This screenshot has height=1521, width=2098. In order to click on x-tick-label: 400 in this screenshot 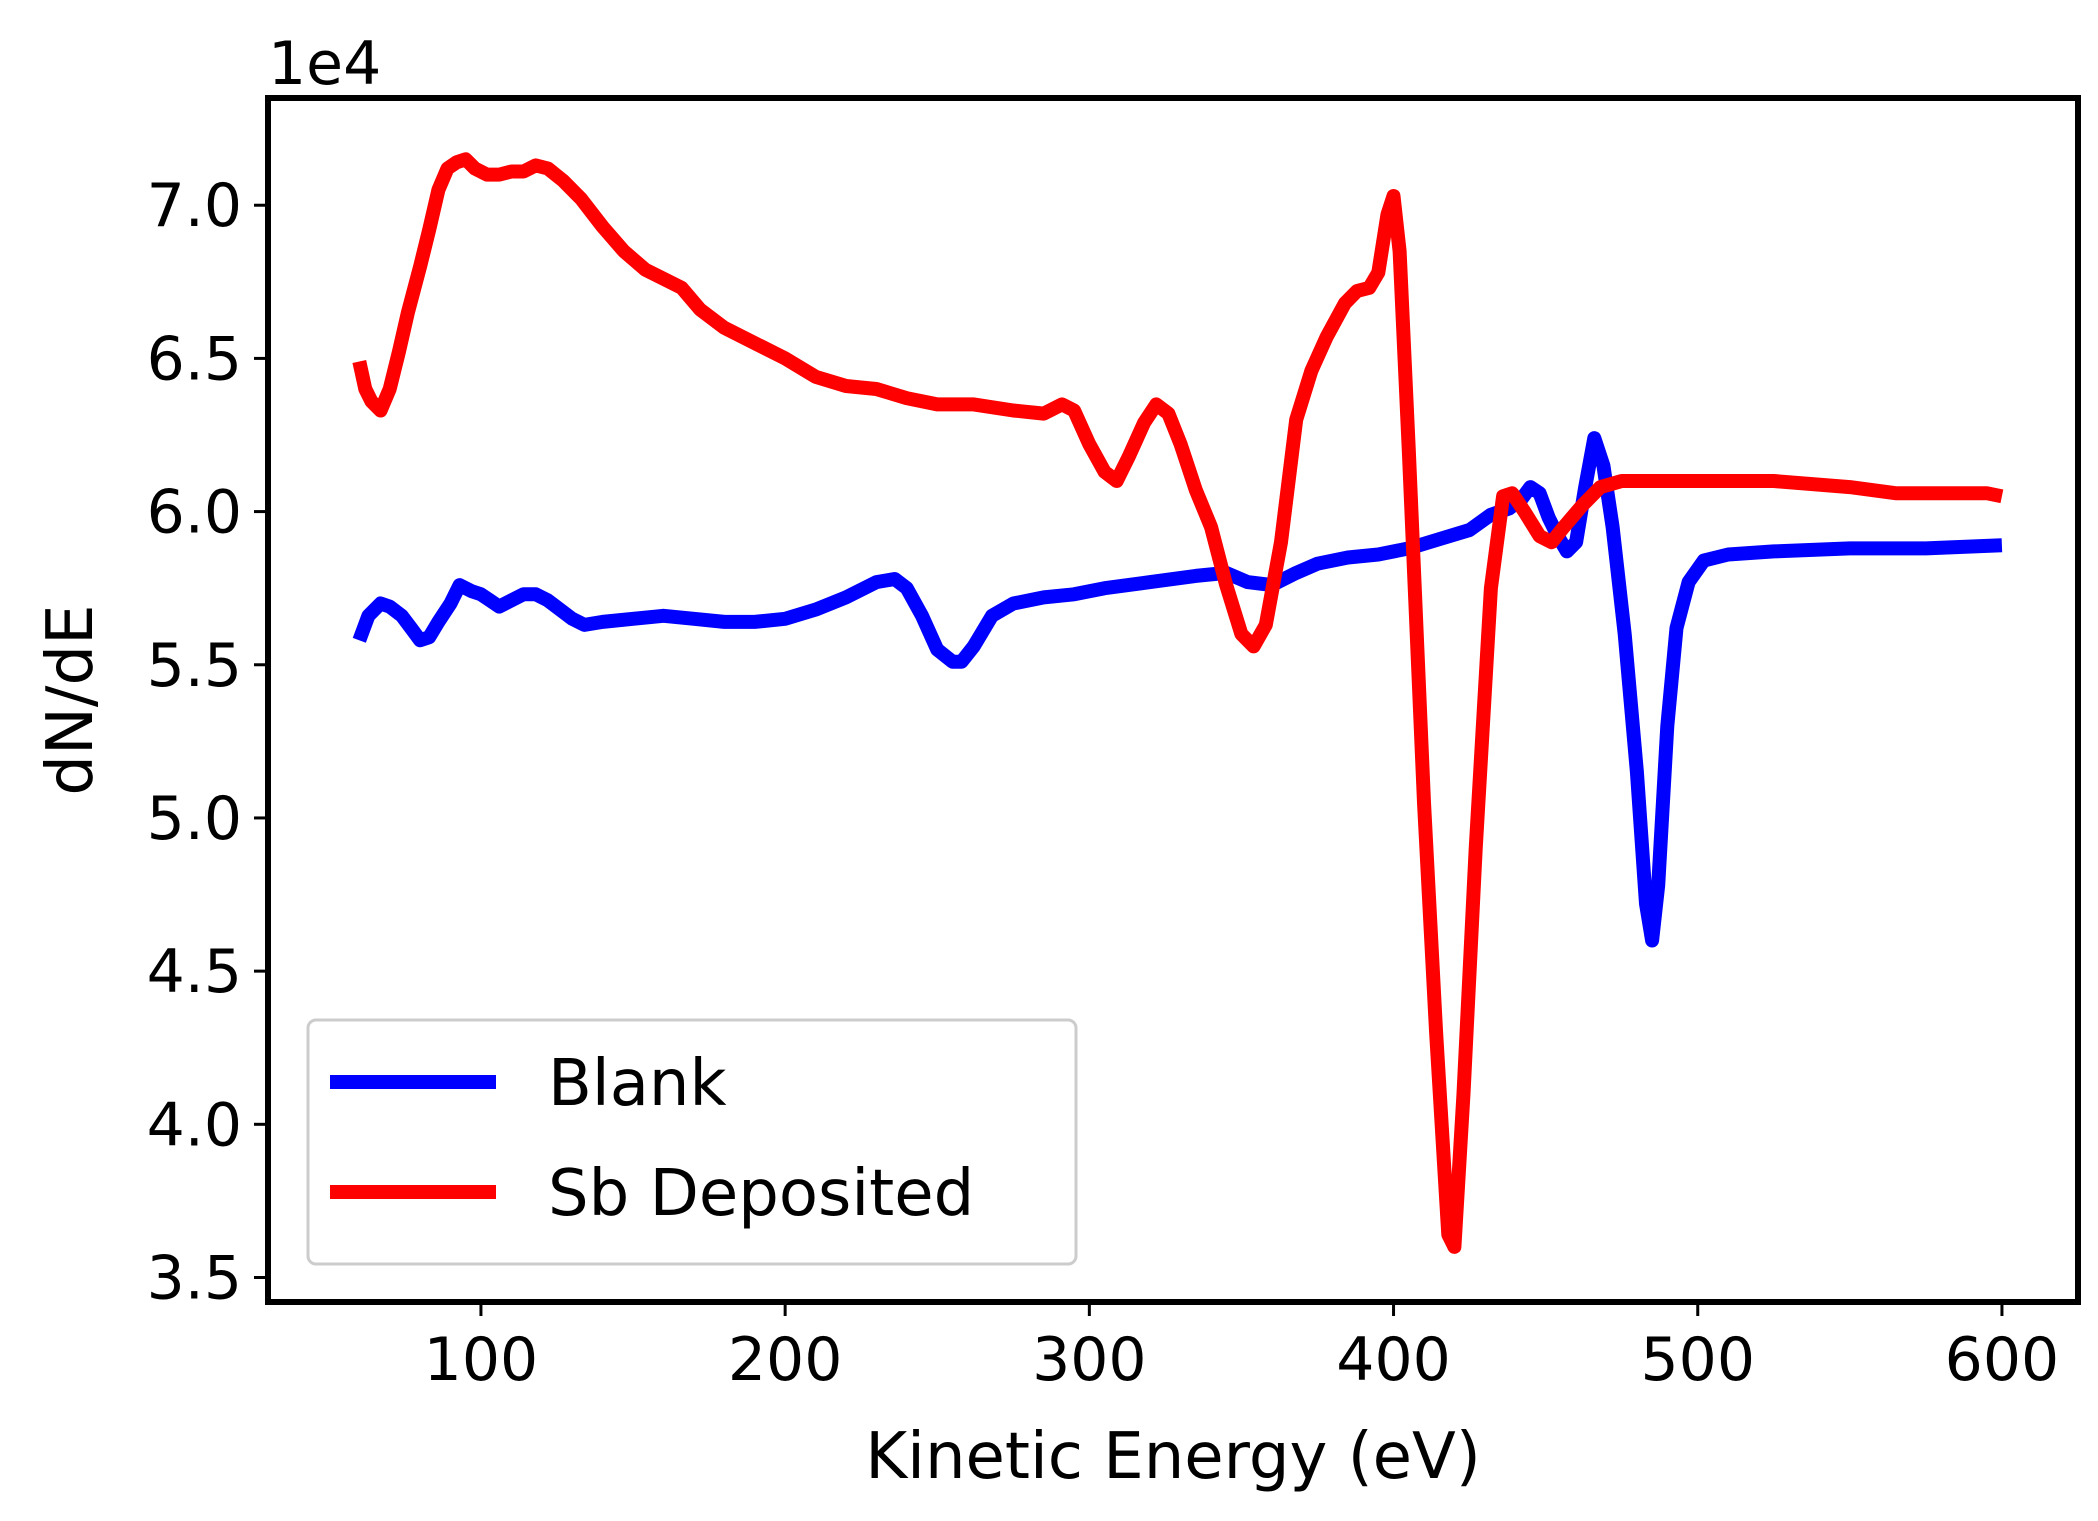, I will do `click(1393, 1360)`.